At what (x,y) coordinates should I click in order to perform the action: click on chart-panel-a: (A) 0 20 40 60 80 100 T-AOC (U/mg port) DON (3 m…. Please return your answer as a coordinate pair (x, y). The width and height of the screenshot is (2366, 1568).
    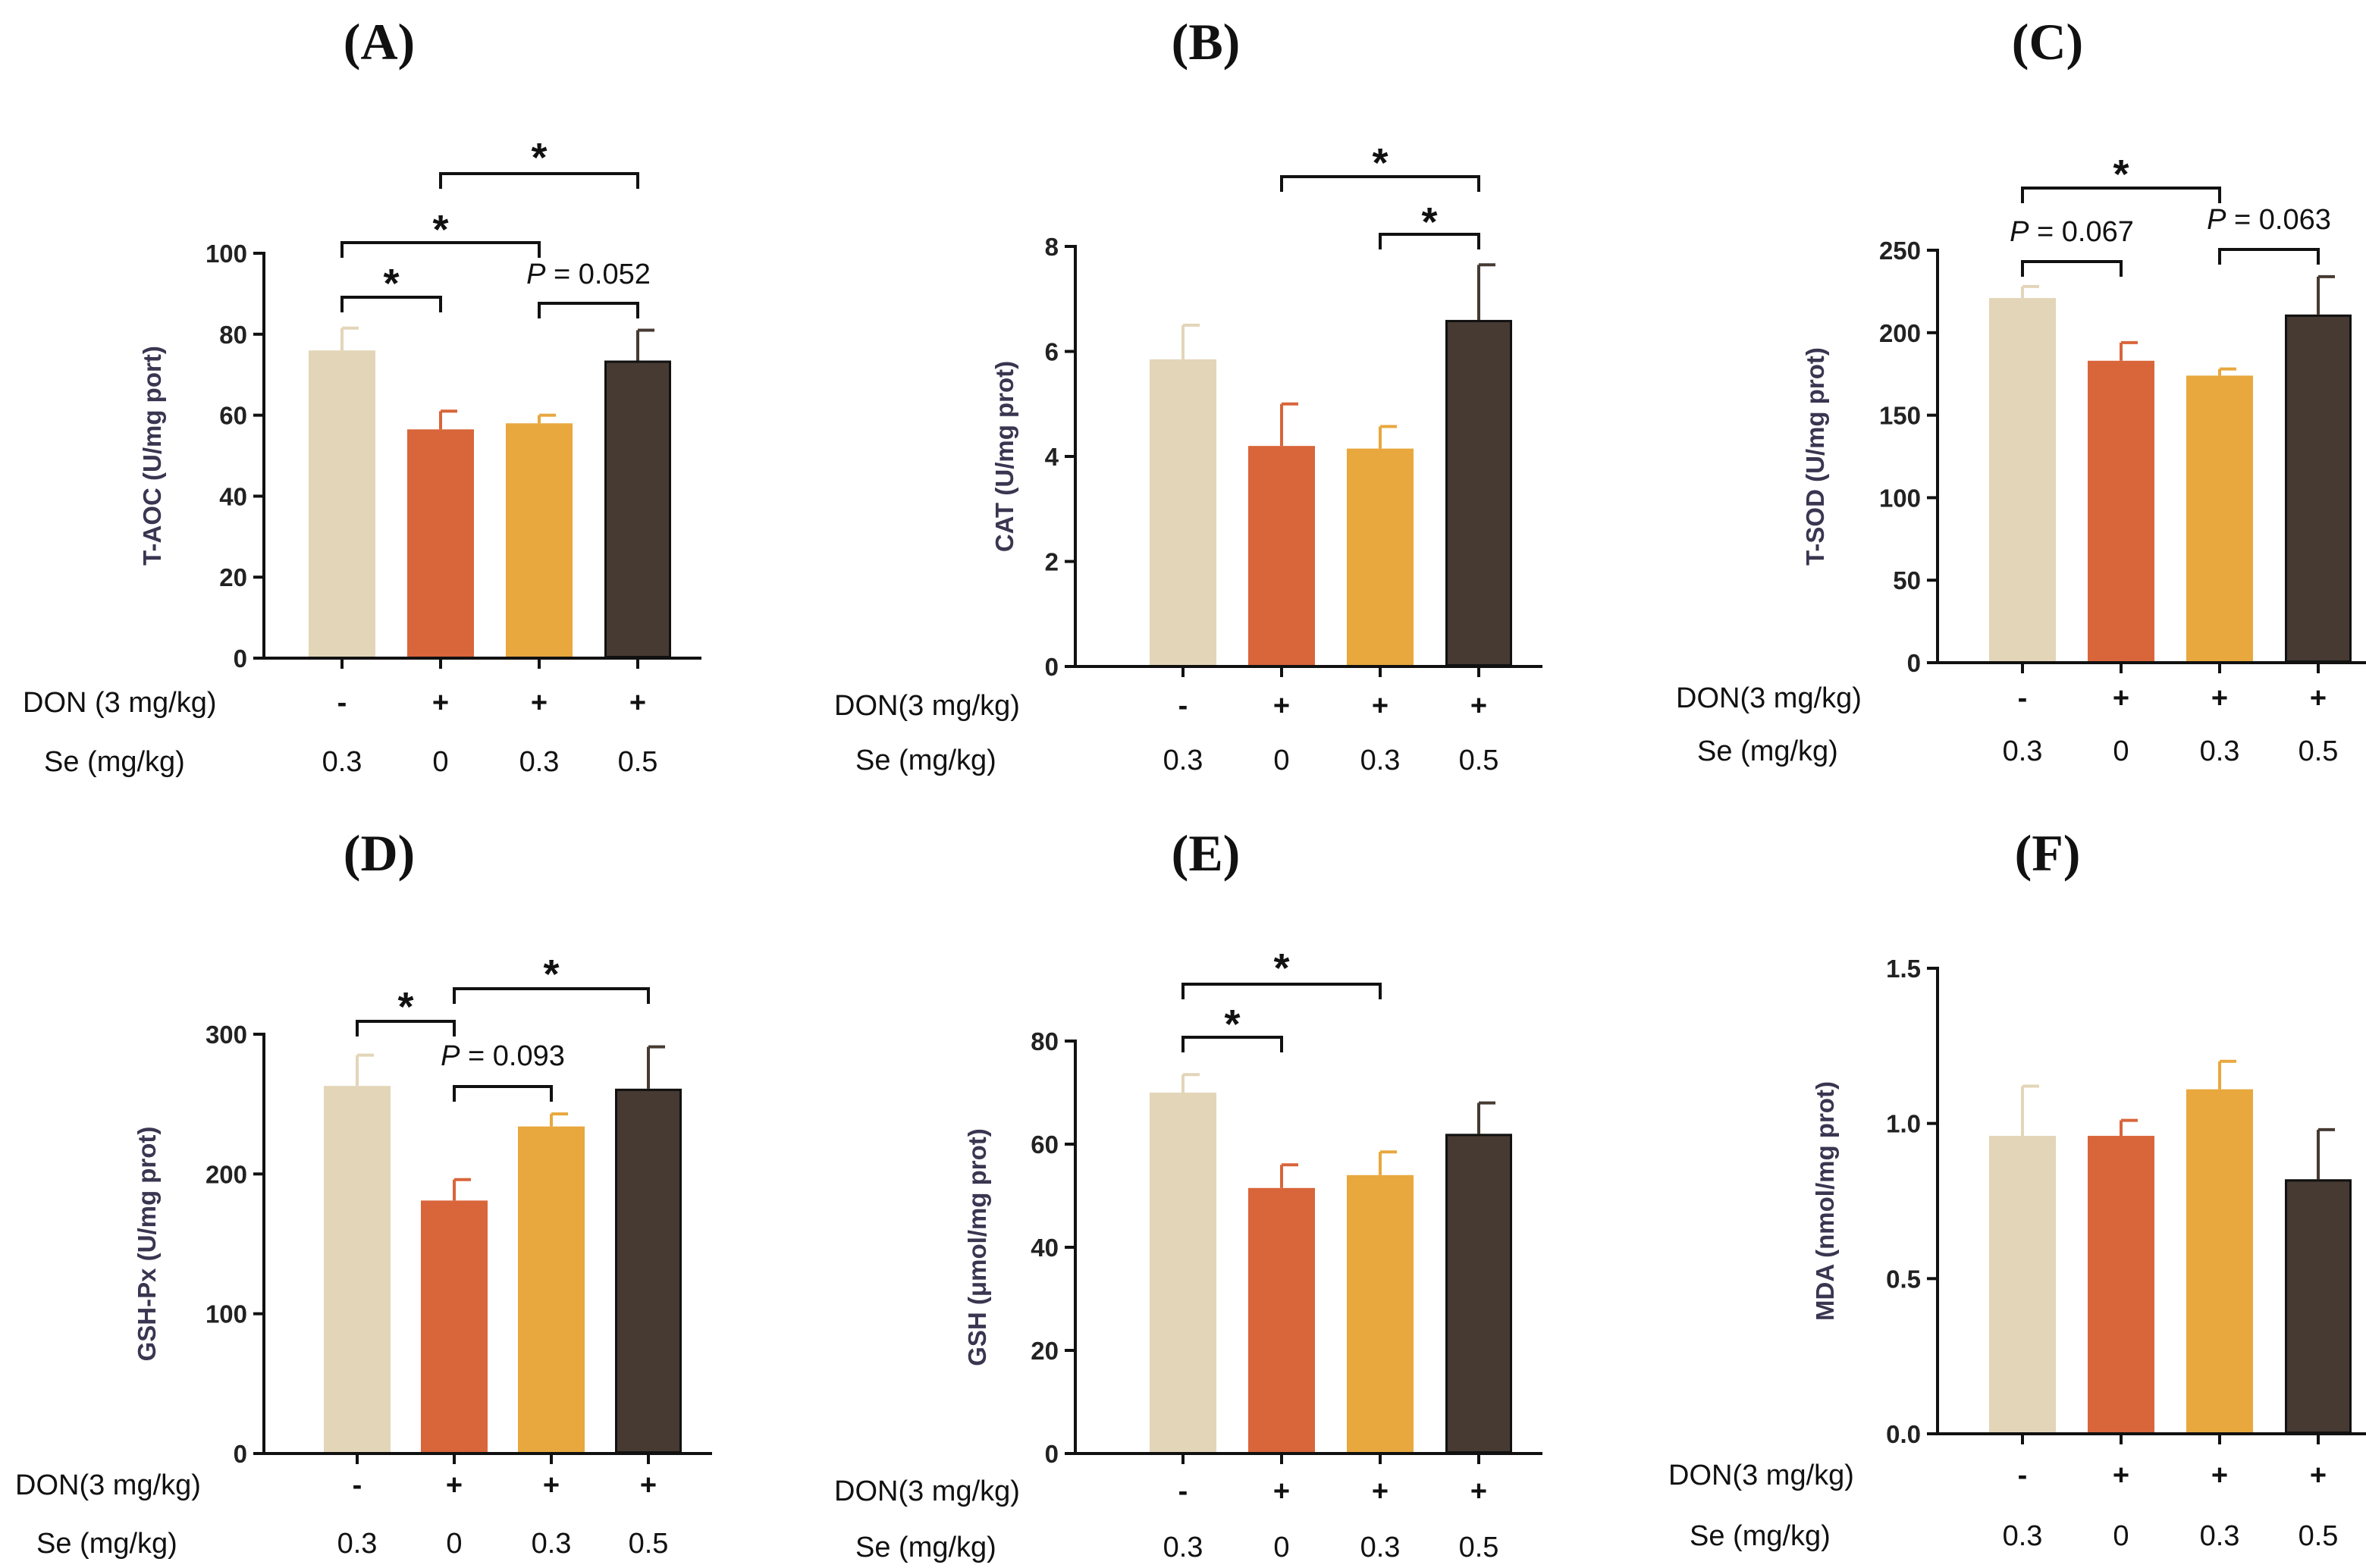
    Looking at the image, I should click on (362, 396).